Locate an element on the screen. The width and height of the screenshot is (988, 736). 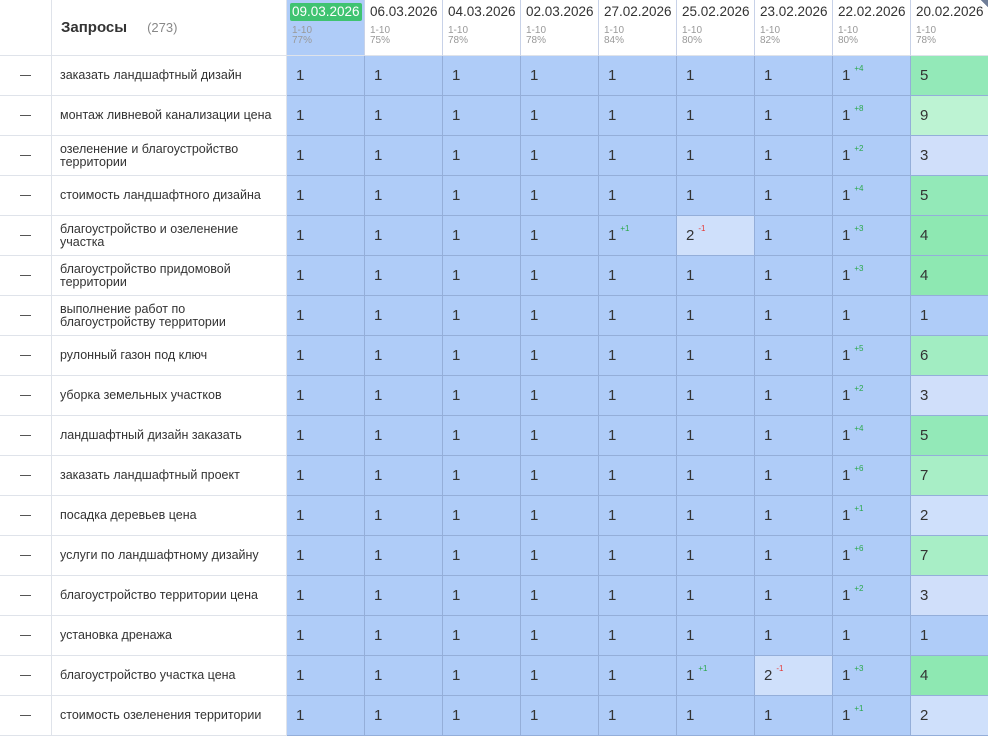
date-column-header: 09.03.2026 1-10 77% is located at coordinates (326, 28).